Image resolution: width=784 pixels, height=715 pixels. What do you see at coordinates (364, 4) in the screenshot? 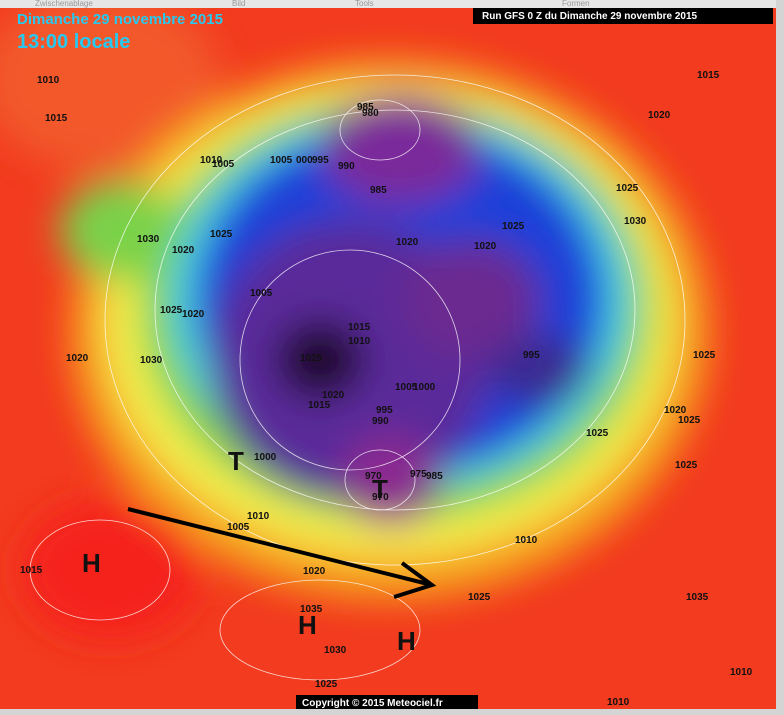
I see `menu-item: Tools` at bounding box center [364, 4].